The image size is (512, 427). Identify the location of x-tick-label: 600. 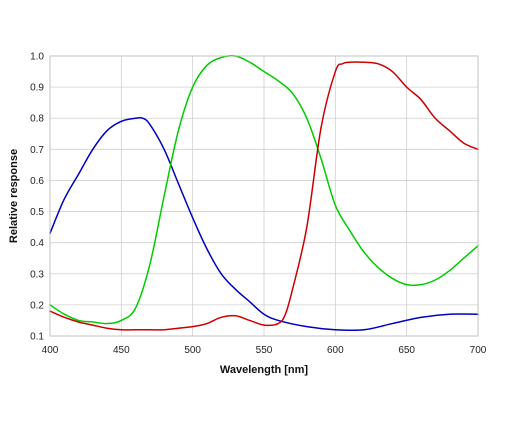
(335, 350).